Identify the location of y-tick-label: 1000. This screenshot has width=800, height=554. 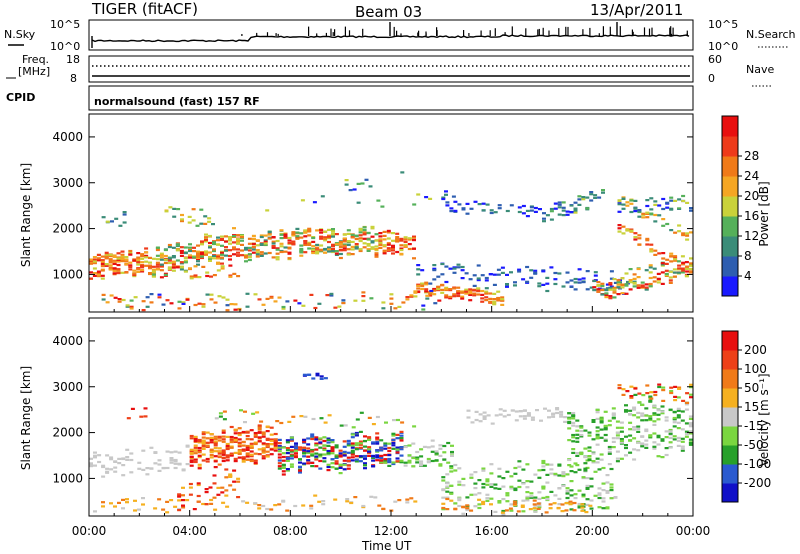
(67, 274).